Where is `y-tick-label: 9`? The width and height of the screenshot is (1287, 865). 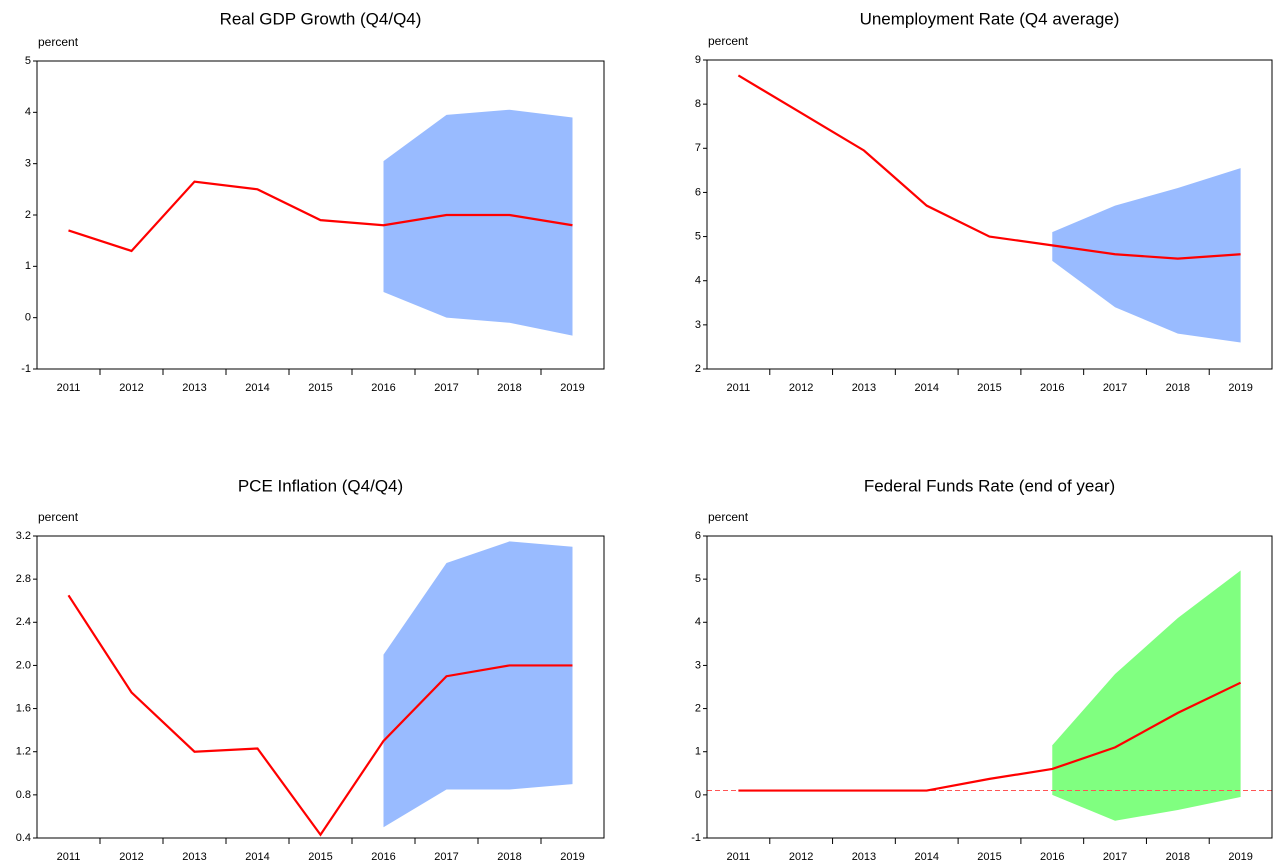
y-tick-label: 9 is located at coordinates (698, 60).